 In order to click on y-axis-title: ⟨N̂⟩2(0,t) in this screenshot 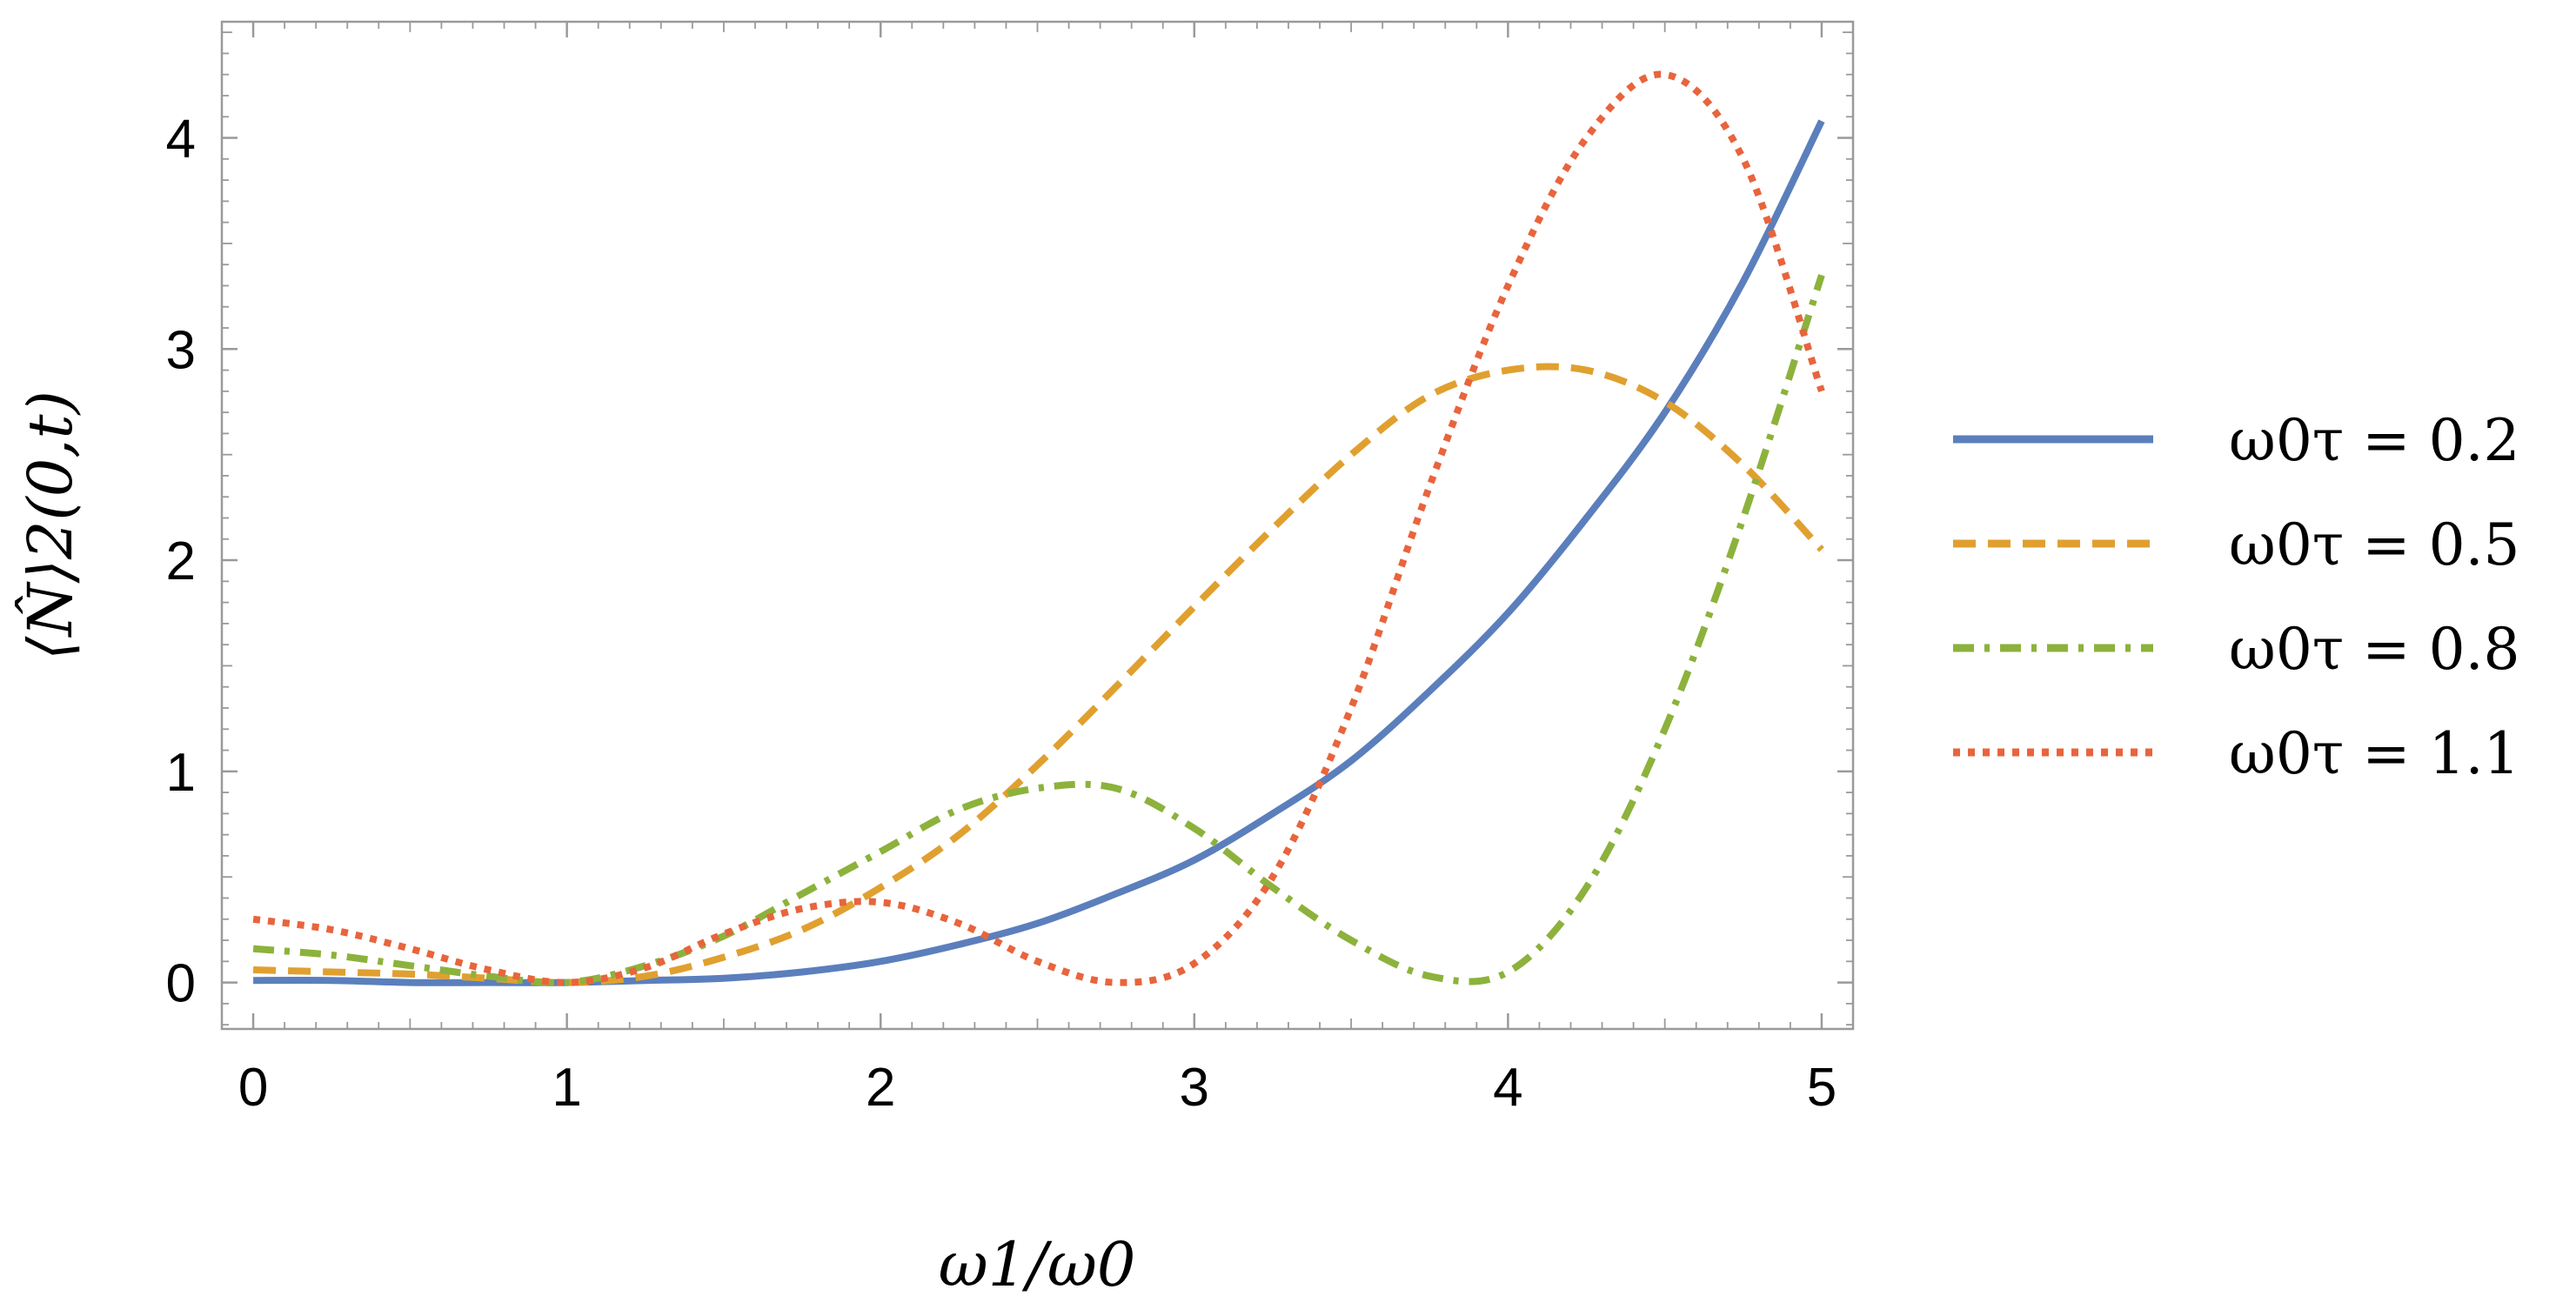, I will do `click(50, 525)`.